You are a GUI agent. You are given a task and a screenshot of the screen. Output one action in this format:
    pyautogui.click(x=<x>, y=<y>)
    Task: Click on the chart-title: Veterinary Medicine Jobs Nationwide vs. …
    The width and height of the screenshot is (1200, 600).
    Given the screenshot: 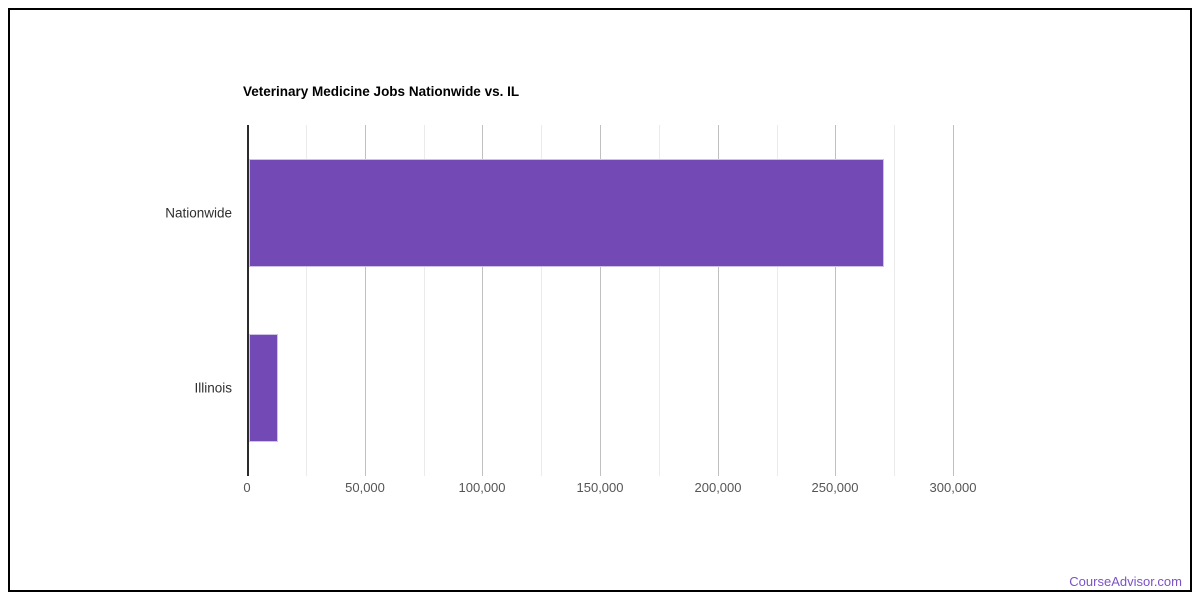 What is the action you would take?
    pyautogui.click(x=381, y=91)
    